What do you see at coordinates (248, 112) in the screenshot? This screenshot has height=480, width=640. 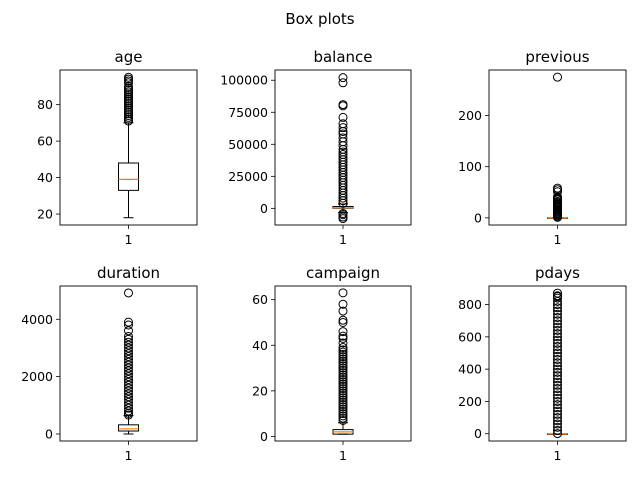 I see `y-tick-label: 75000` at bounding box center [248, 112].